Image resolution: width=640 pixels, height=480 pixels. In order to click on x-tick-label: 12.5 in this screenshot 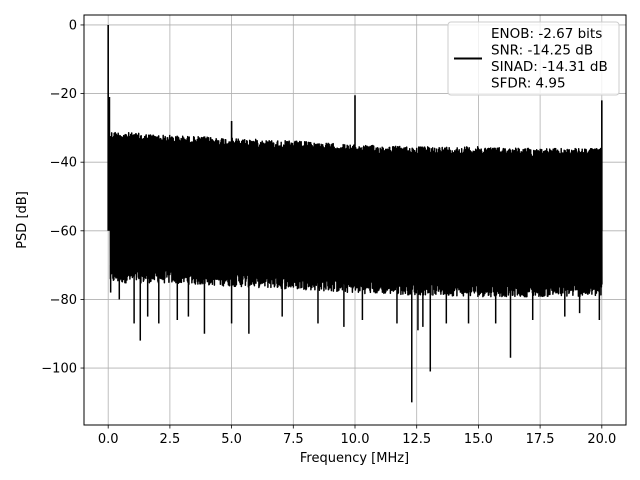, I will do `click(416, 439)`.